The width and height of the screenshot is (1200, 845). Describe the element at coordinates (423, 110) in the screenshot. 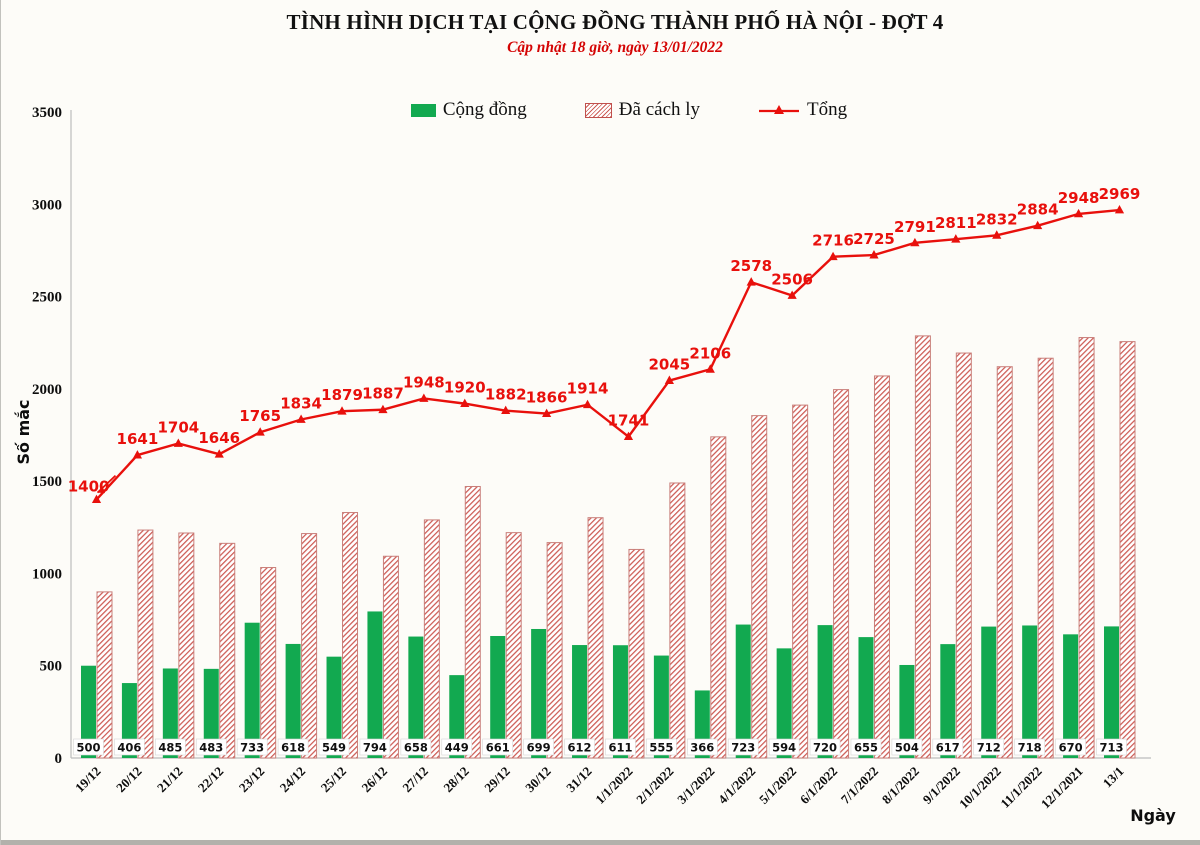

I see `green-bar-swatch-icon` at that location.